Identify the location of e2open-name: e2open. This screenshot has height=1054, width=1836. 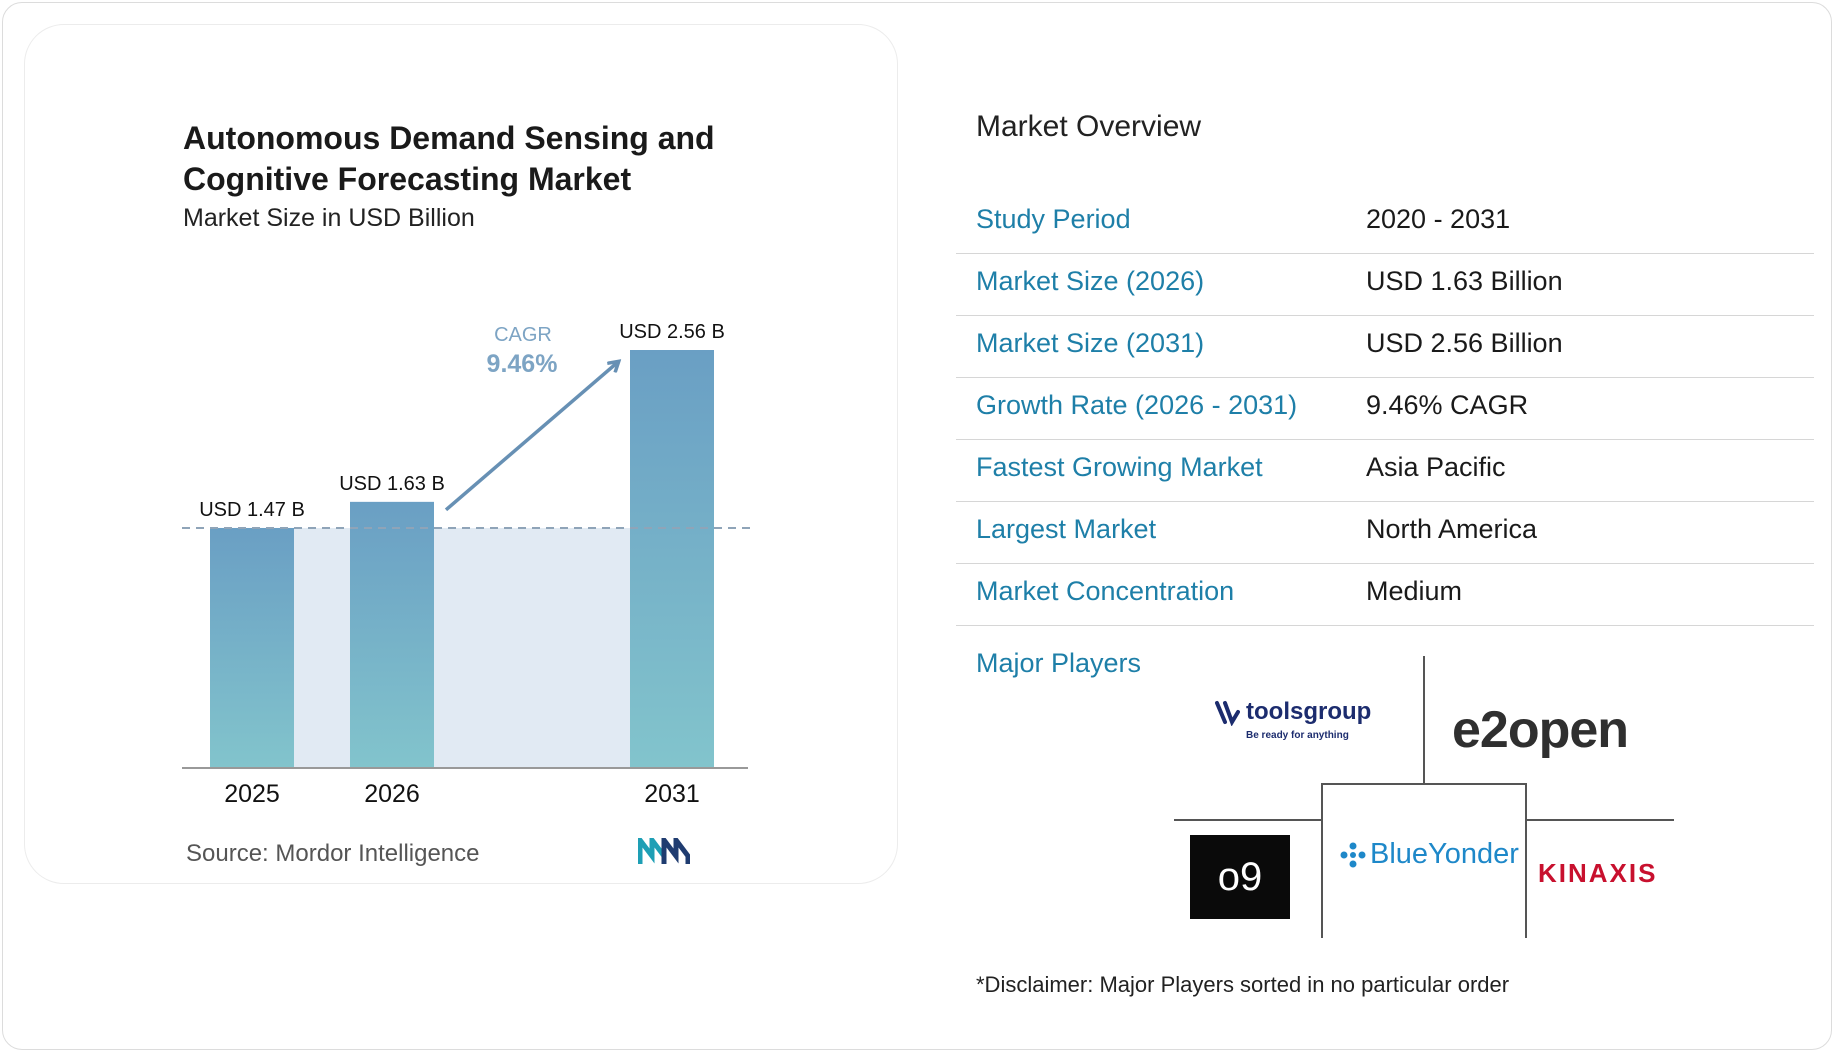
(1540, 730).